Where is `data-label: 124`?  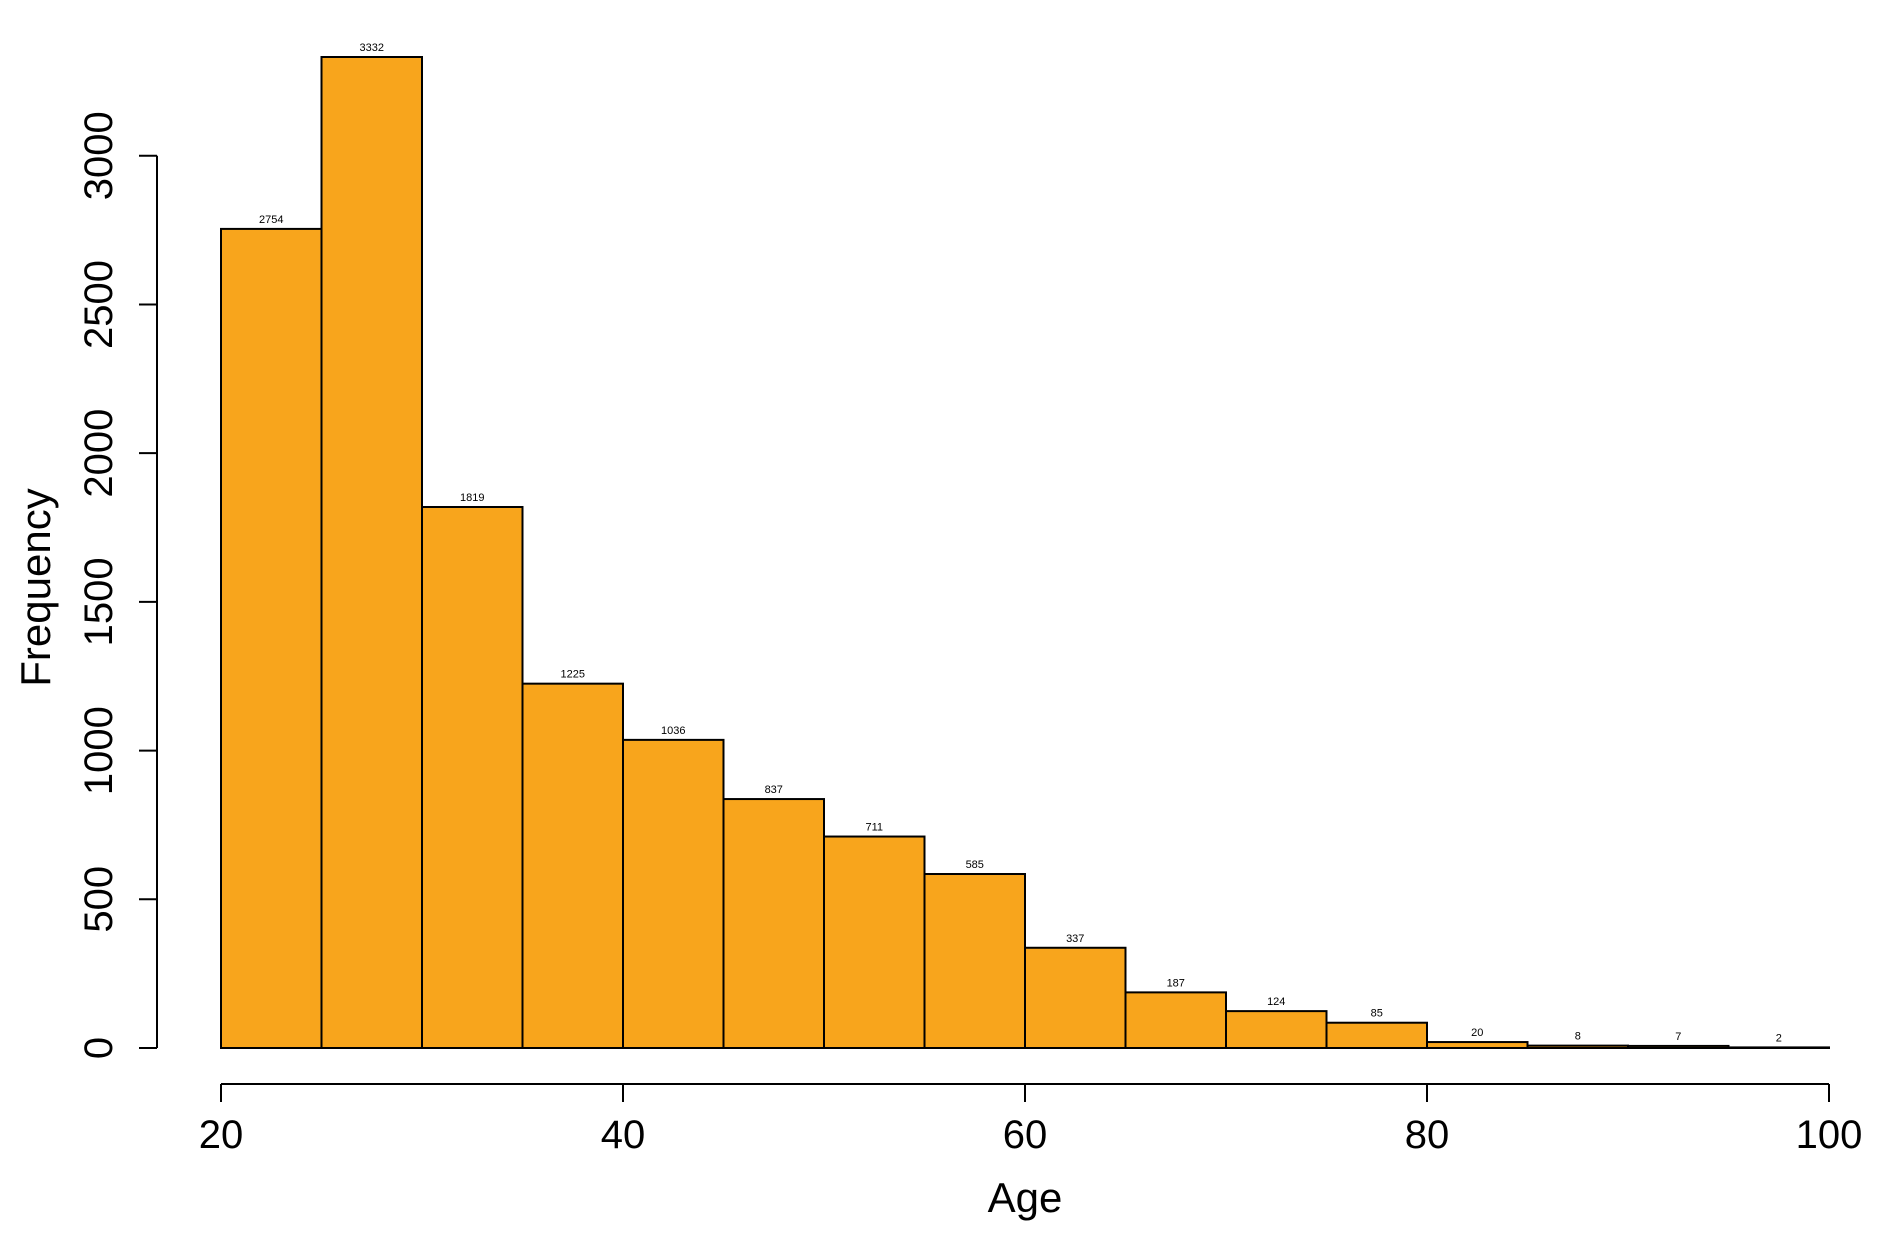 data-label: 124 is located at coordinates (1276, 1002).